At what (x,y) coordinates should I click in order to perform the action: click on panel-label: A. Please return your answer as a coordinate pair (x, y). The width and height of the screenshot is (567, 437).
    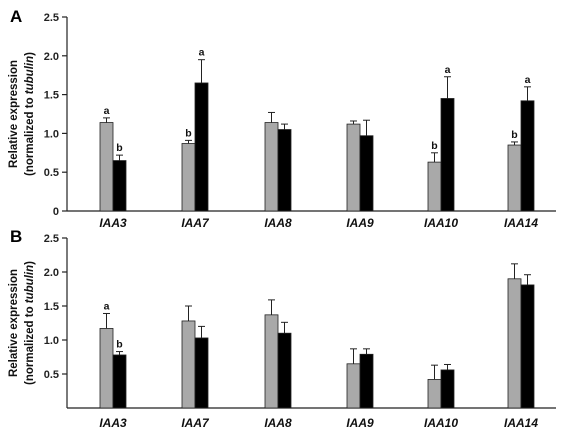
    Looking at the image, I should click on (16, 16).